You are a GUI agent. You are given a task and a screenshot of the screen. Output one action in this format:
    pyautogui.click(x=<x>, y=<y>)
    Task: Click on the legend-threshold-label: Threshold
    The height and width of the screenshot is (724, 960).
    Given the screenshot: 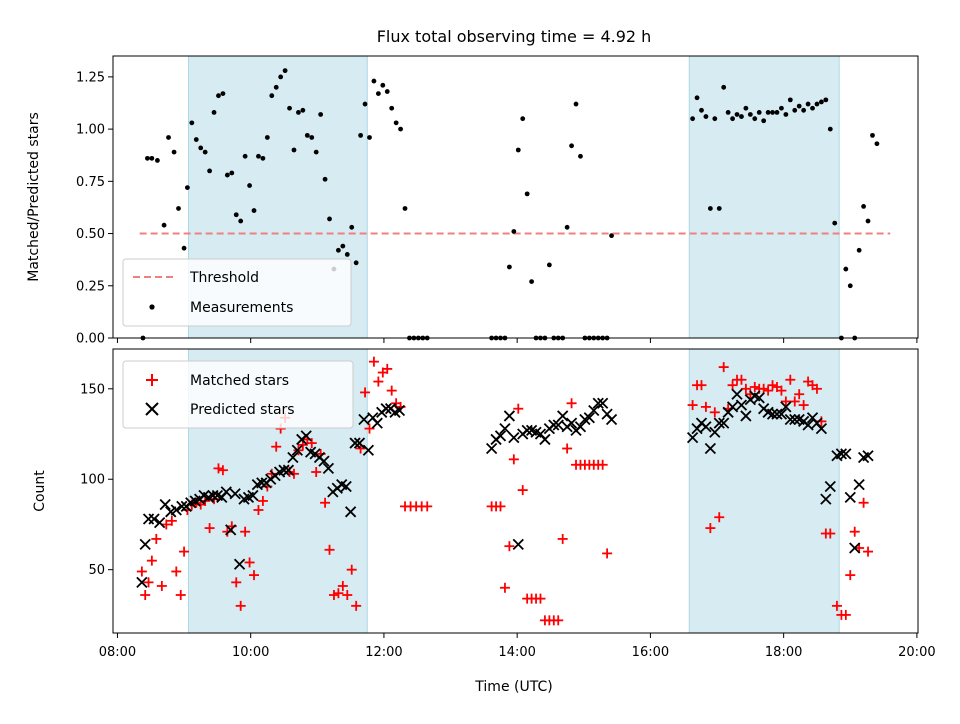 What is the action you would take?
    pyautogui.click(x=224, y=278)
    